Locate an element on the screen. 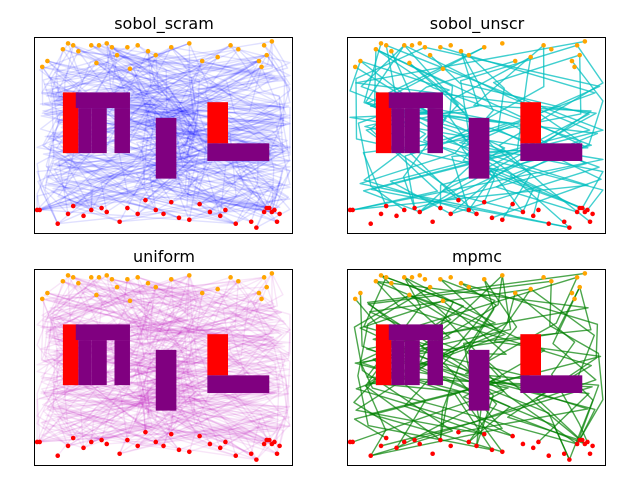 This screenshot has width=640, height=480. obstacle-l-vertical is located at coordinates (217, 123).